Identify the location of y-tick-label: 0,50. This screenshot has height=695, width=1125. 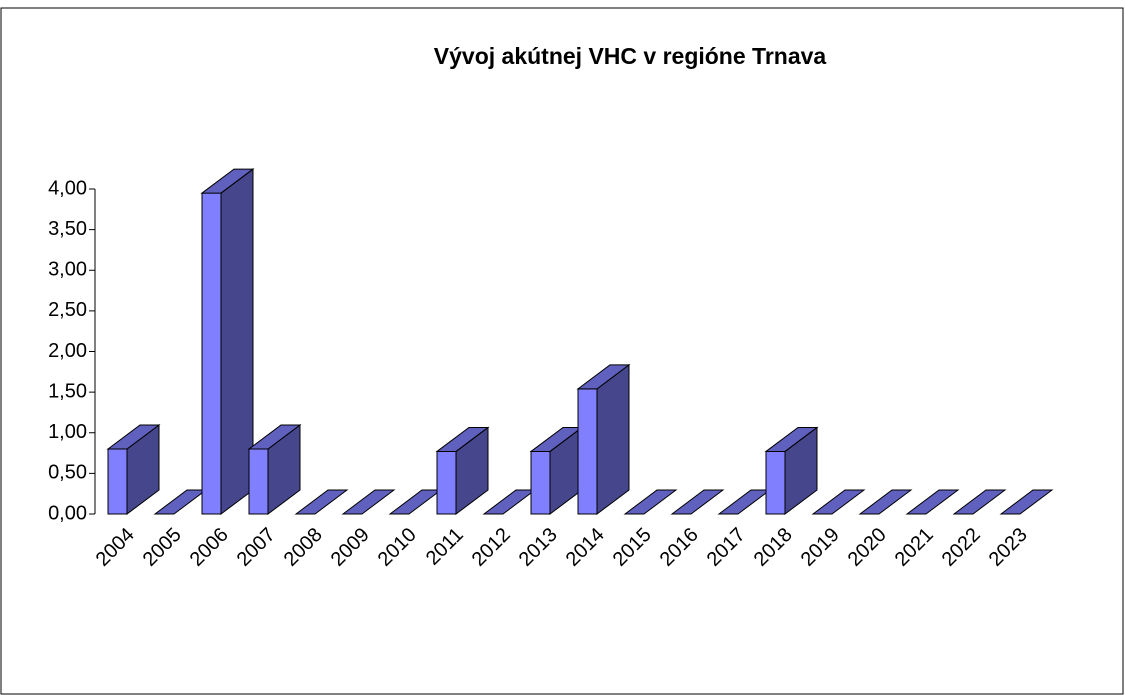
(67, 473).